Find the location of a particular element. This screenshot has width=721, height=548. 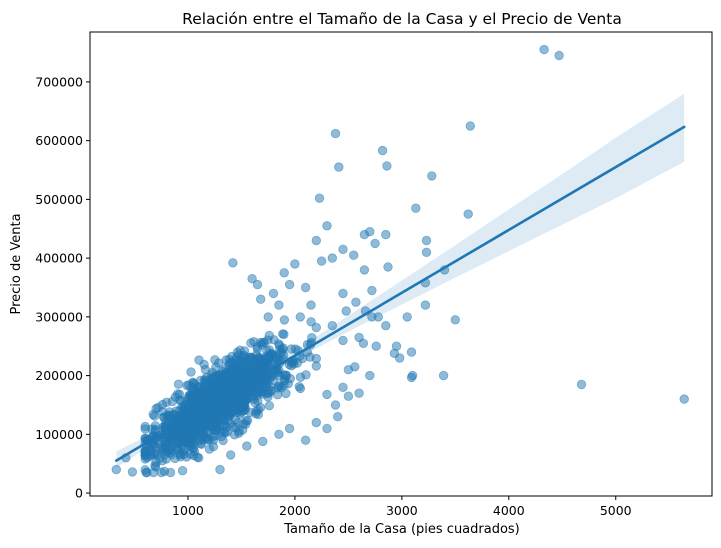

x-tick-label: 3000 is located at coordinates (402, 510).